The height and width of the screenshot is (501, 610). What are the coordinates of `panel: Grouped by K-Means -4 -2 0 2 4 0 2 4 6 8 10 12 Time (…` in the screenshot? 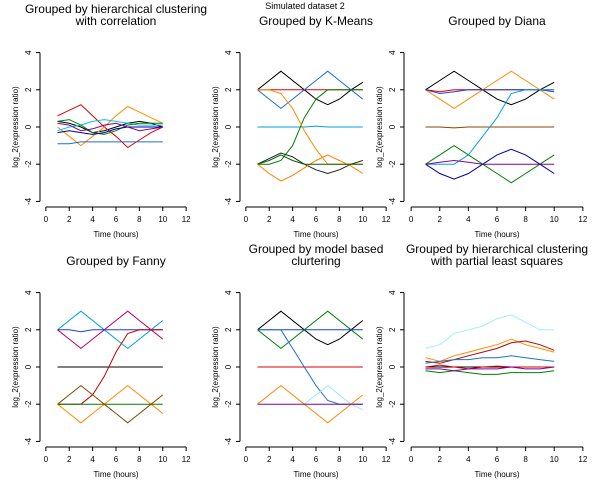 It's located at (301, 126).